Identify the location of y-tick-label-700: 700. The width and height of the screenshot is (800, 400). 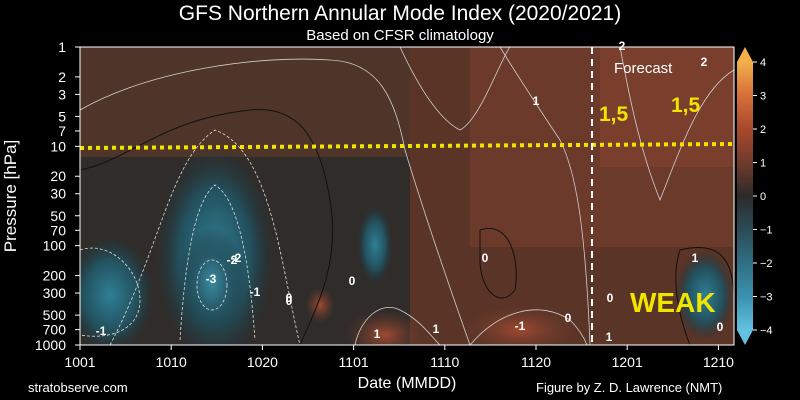
(55, 330).